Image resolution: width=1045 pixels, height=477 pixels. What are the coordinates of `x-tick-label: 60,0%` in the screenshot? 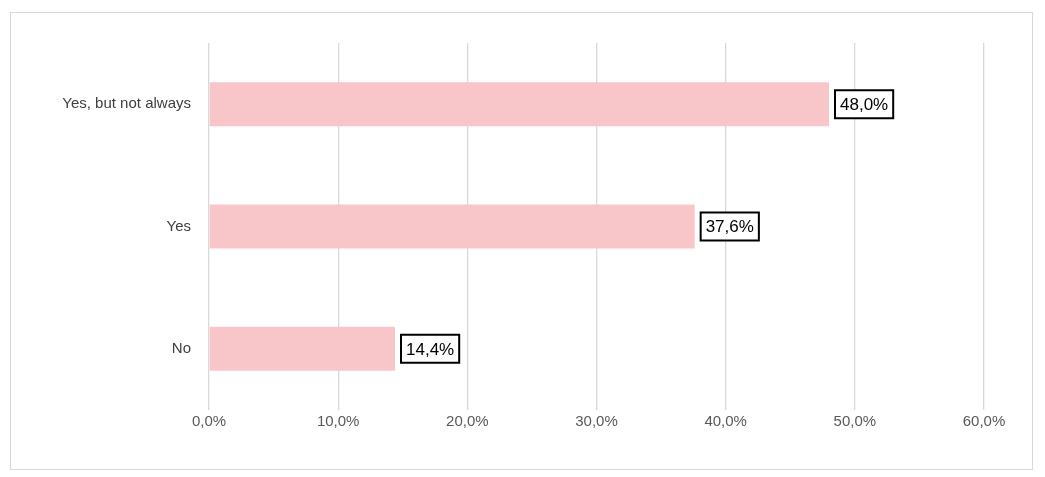 It's located at (984, 421).